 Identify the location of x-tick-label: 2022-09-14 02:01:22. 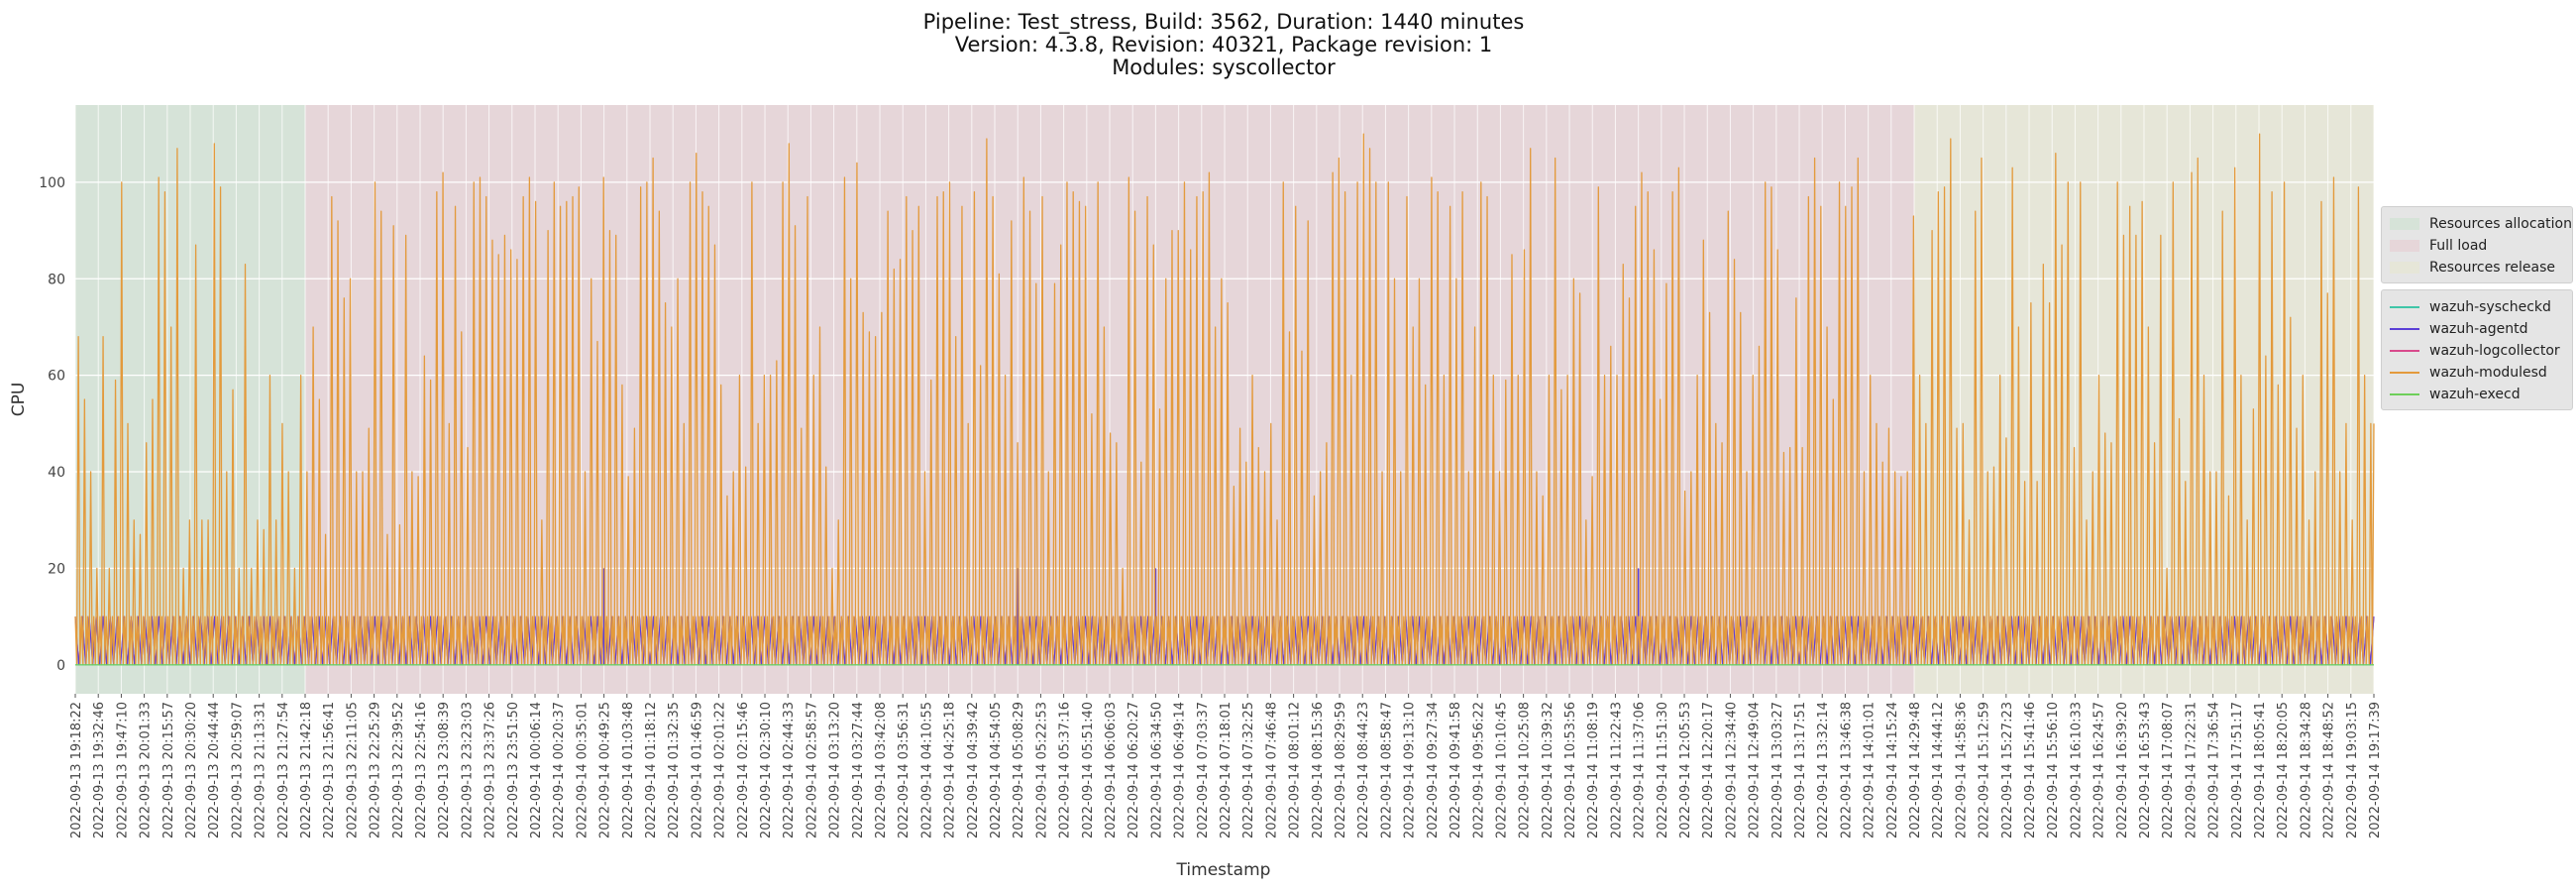
(720, 770).